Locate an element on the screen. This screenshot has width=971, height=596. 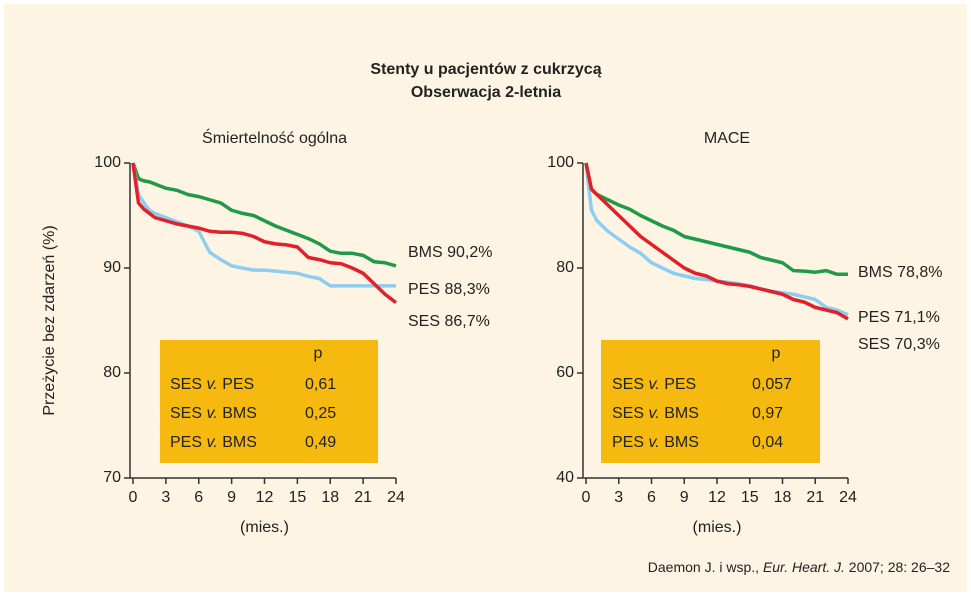
citation-text: Daemon J. i wsp., is located at coordinates (705, 567).